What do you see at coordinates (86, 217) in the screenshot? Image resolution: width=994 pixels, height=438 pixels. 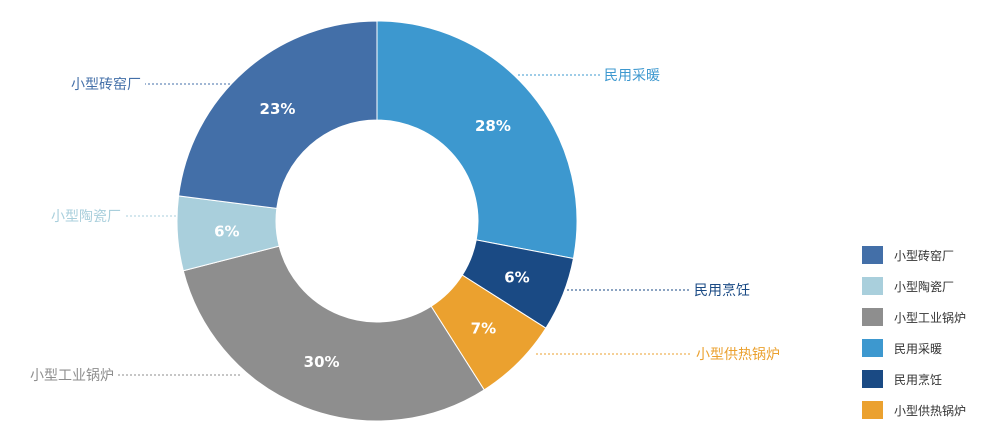 I see `slice-category-label-5: 小型陶瓷厂` at bounding box center [86, 217].